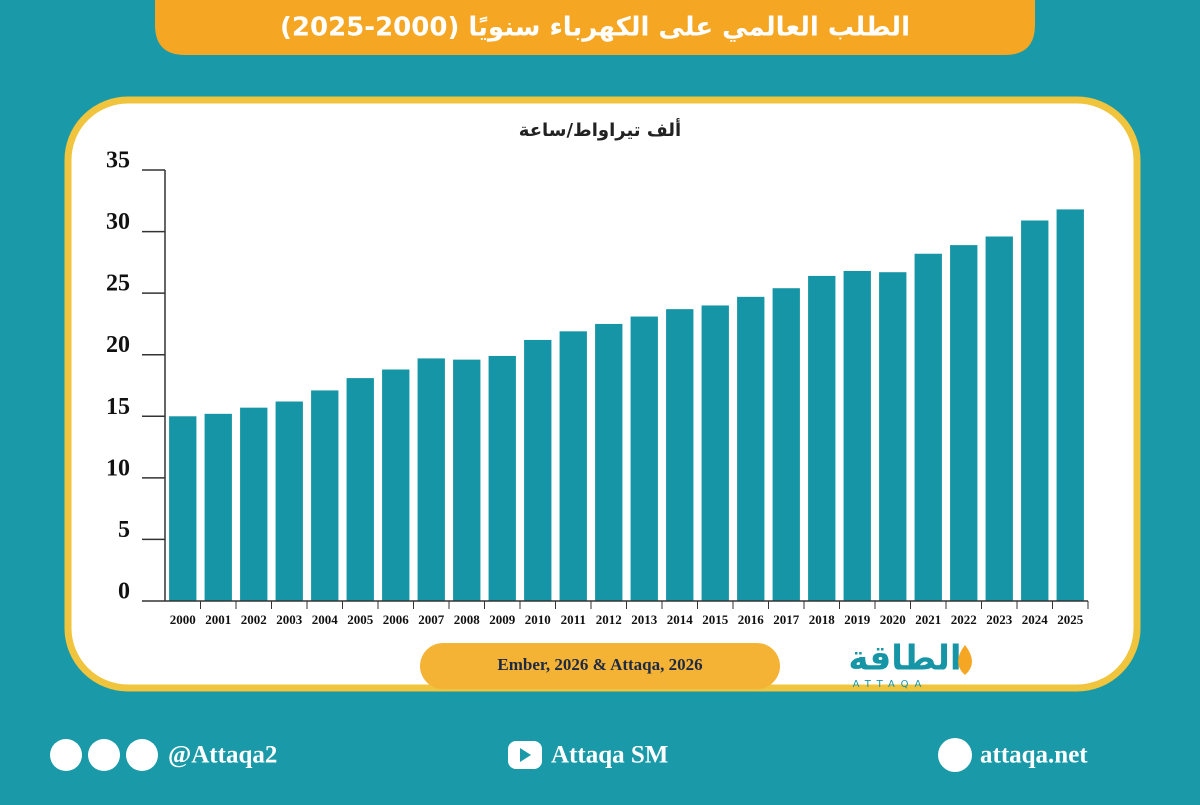  I want to click on x-tick-label: 2021, so click(928, 619).